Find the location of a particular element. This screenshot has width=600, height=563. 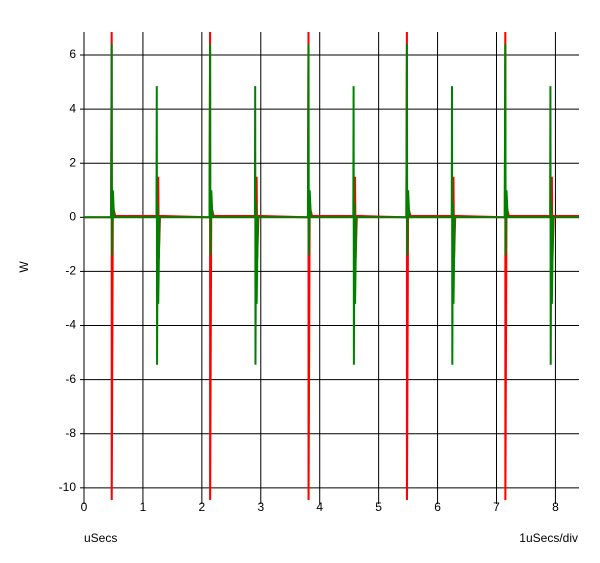

x-tick-label: 2 is located at coordinates (202, 507).